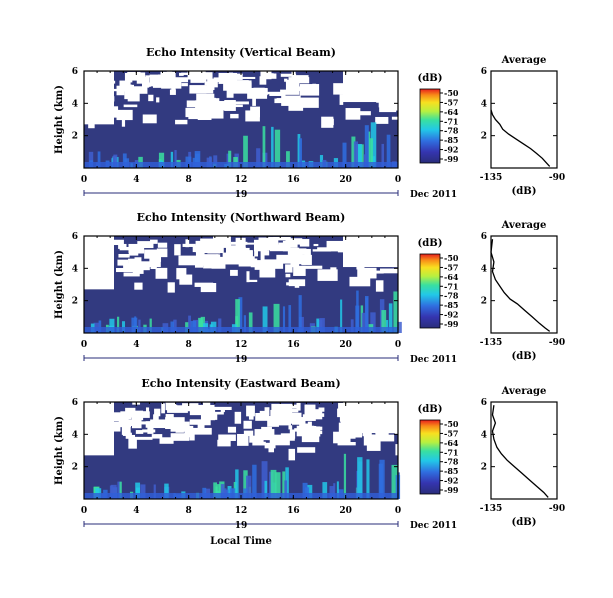  Describe the element at coordinates (451, 159) in the screenshot. I see `colorbar-tick-label: -99` at that location.